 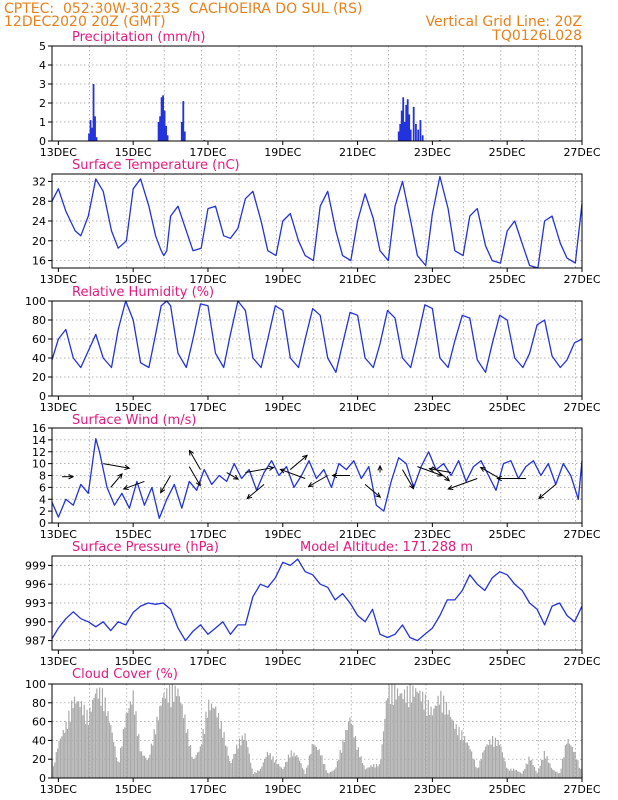 What do you see at coordinates (386, 547) in the screenshot?
I see `model-altitude-annotation: Model Altitude: 171.288 m` at bounding box center [386, 547].